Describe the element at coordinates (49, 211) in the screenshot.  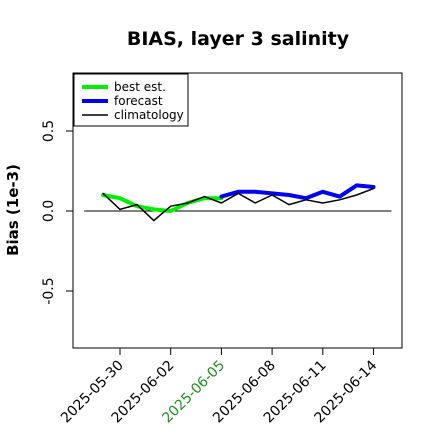
I see `y-tick-label: 0.0` at that location.